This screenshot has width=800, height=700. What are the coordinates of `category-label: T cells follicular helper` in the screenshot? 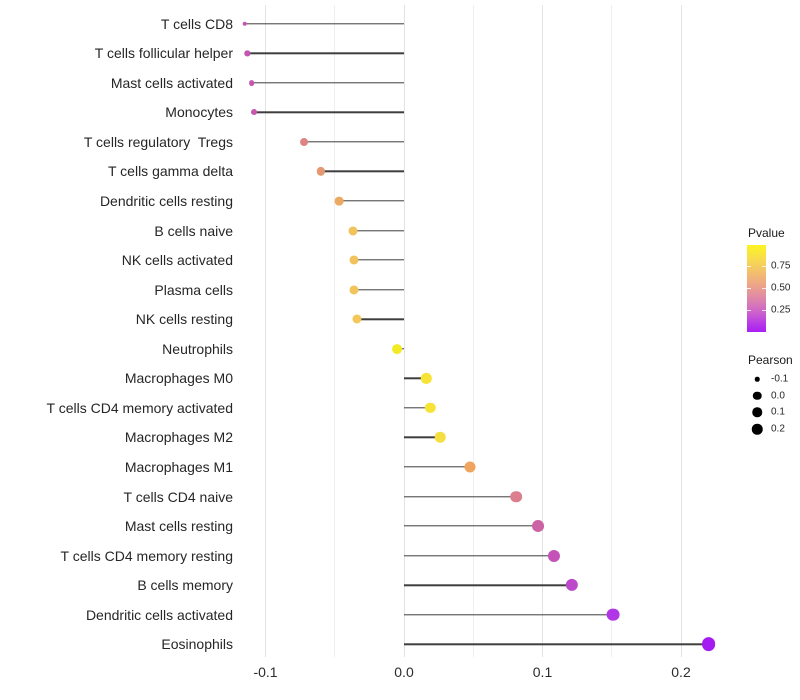 It's located at (163, 53).